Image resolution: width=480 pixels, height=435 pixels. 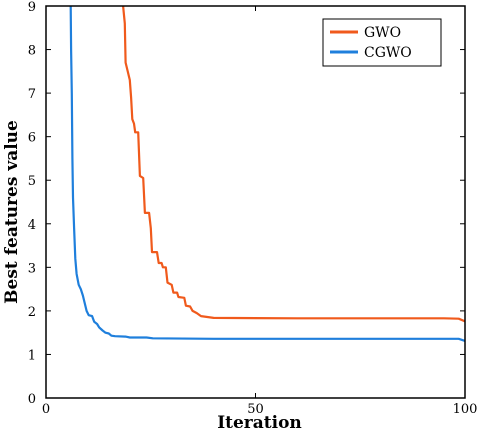 What do you see at coordinates (32, 355) in the screenshot?
I see `y-tick-label: 1` at bounding box center [32, 355].